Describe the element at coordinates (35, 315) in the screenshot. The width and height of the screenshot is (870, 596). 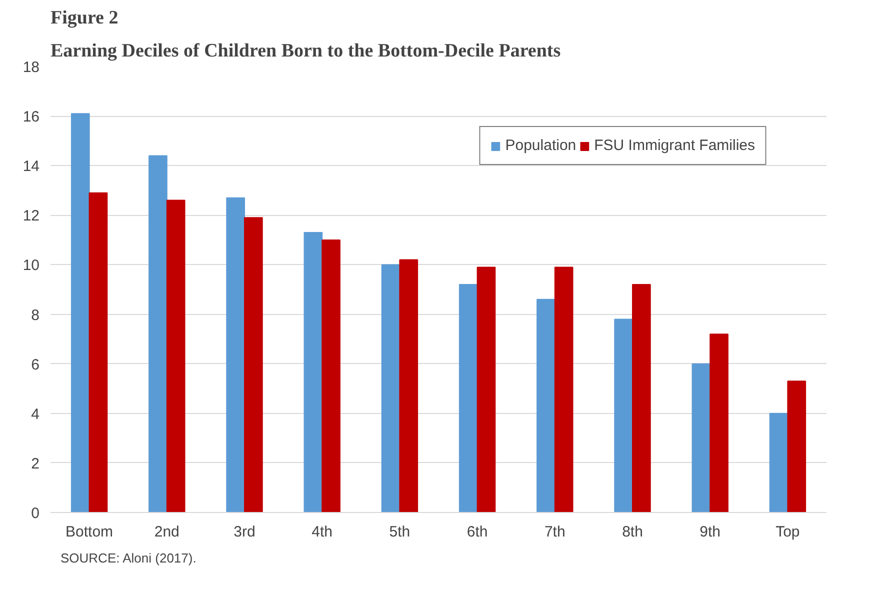
I see `y-tick-label: 8` at that location.